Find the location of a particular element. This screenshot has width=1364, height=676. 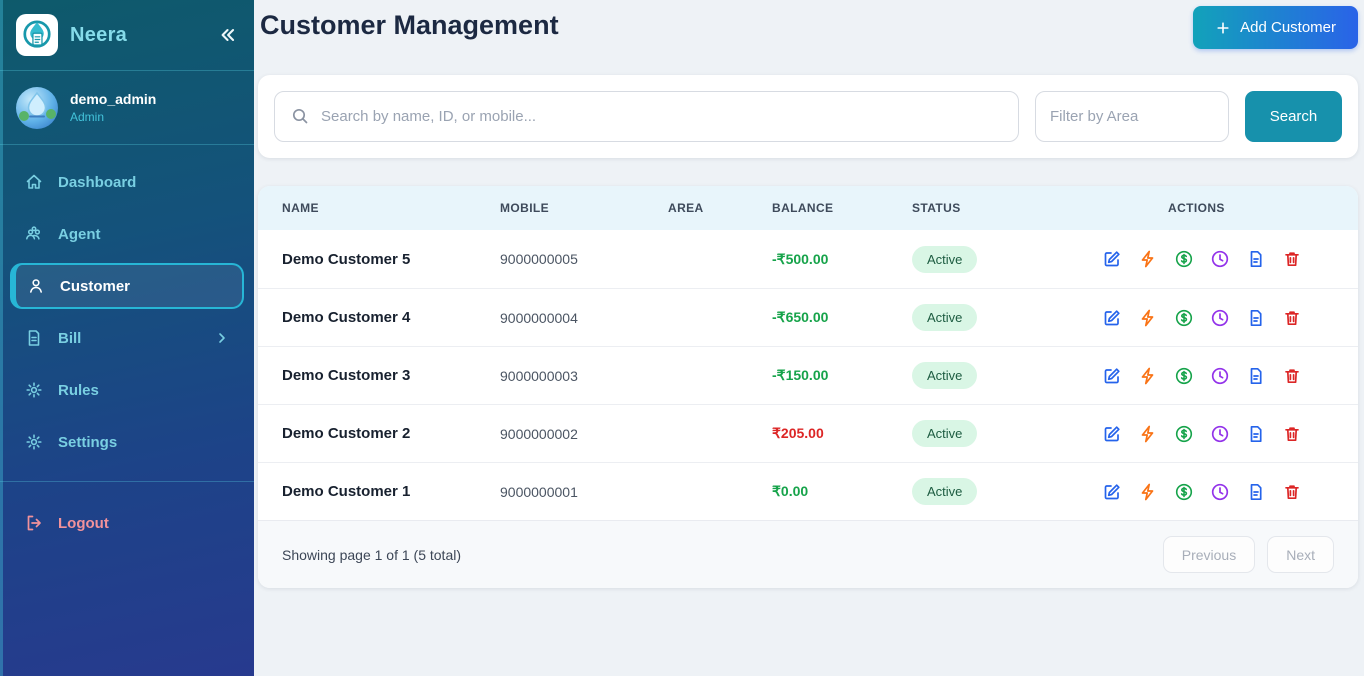

app-logo is located at coordinates (37, 35).